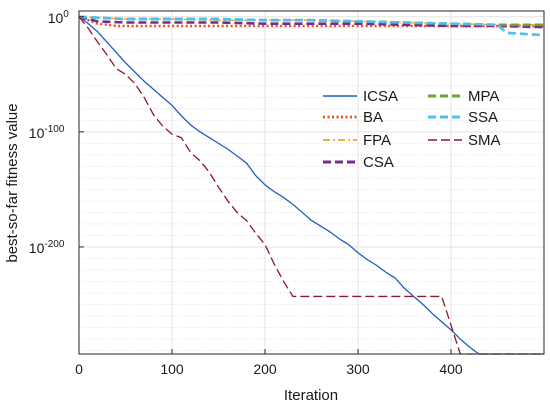  Describe the element at coordinates (79, 369) in the screenshot. I see `x-tick-label-0: 0` at that location.